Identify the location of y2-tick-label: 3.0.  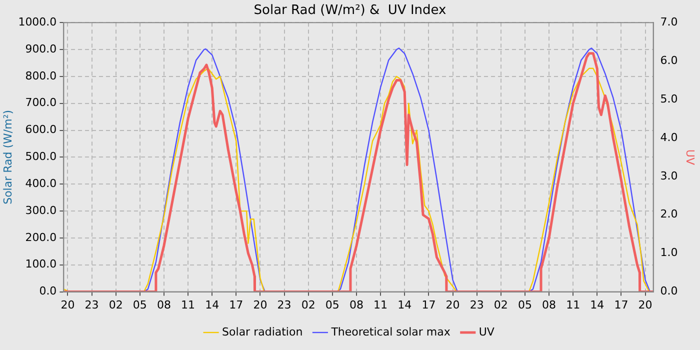
(669, 175).